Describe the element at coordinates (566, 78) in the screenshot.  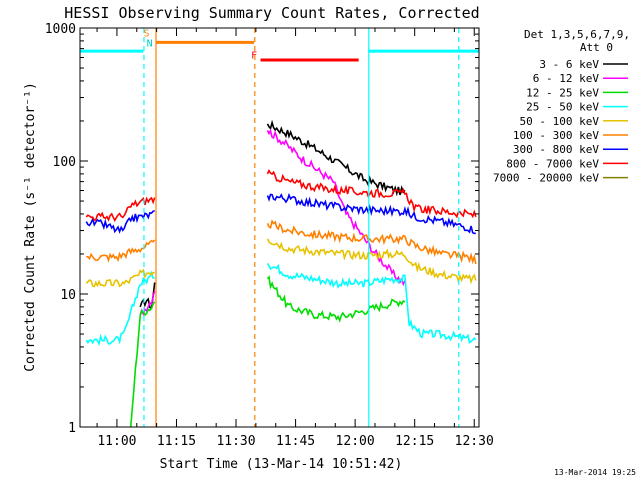
I see `legend-label: 6 - 12 keV` at that location.